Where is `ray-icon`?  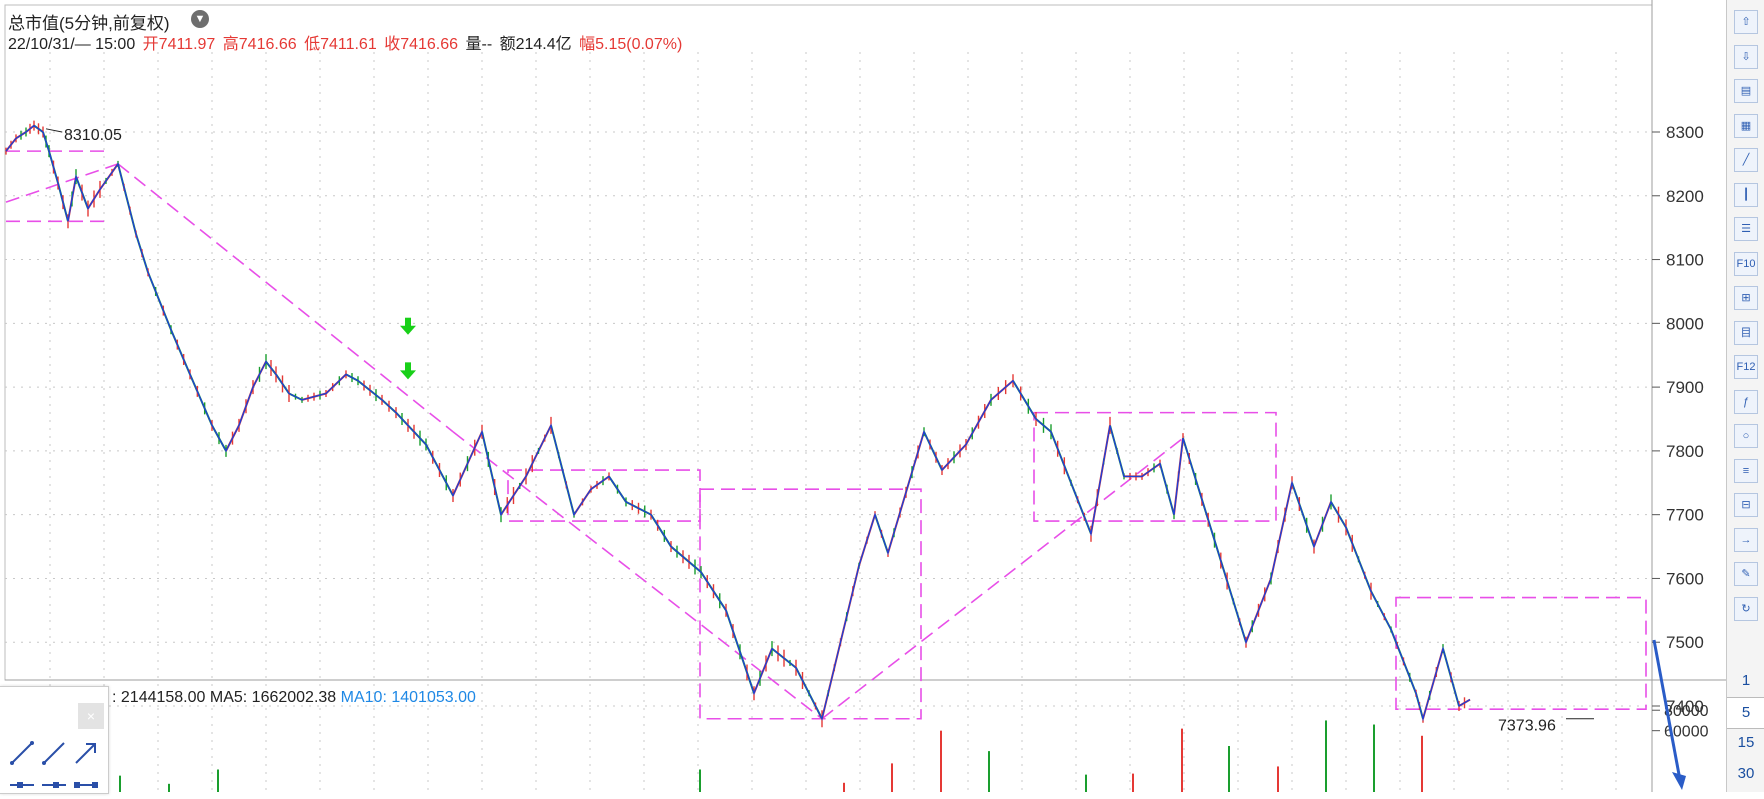 ray-icon is located at coordinates (54, 753).